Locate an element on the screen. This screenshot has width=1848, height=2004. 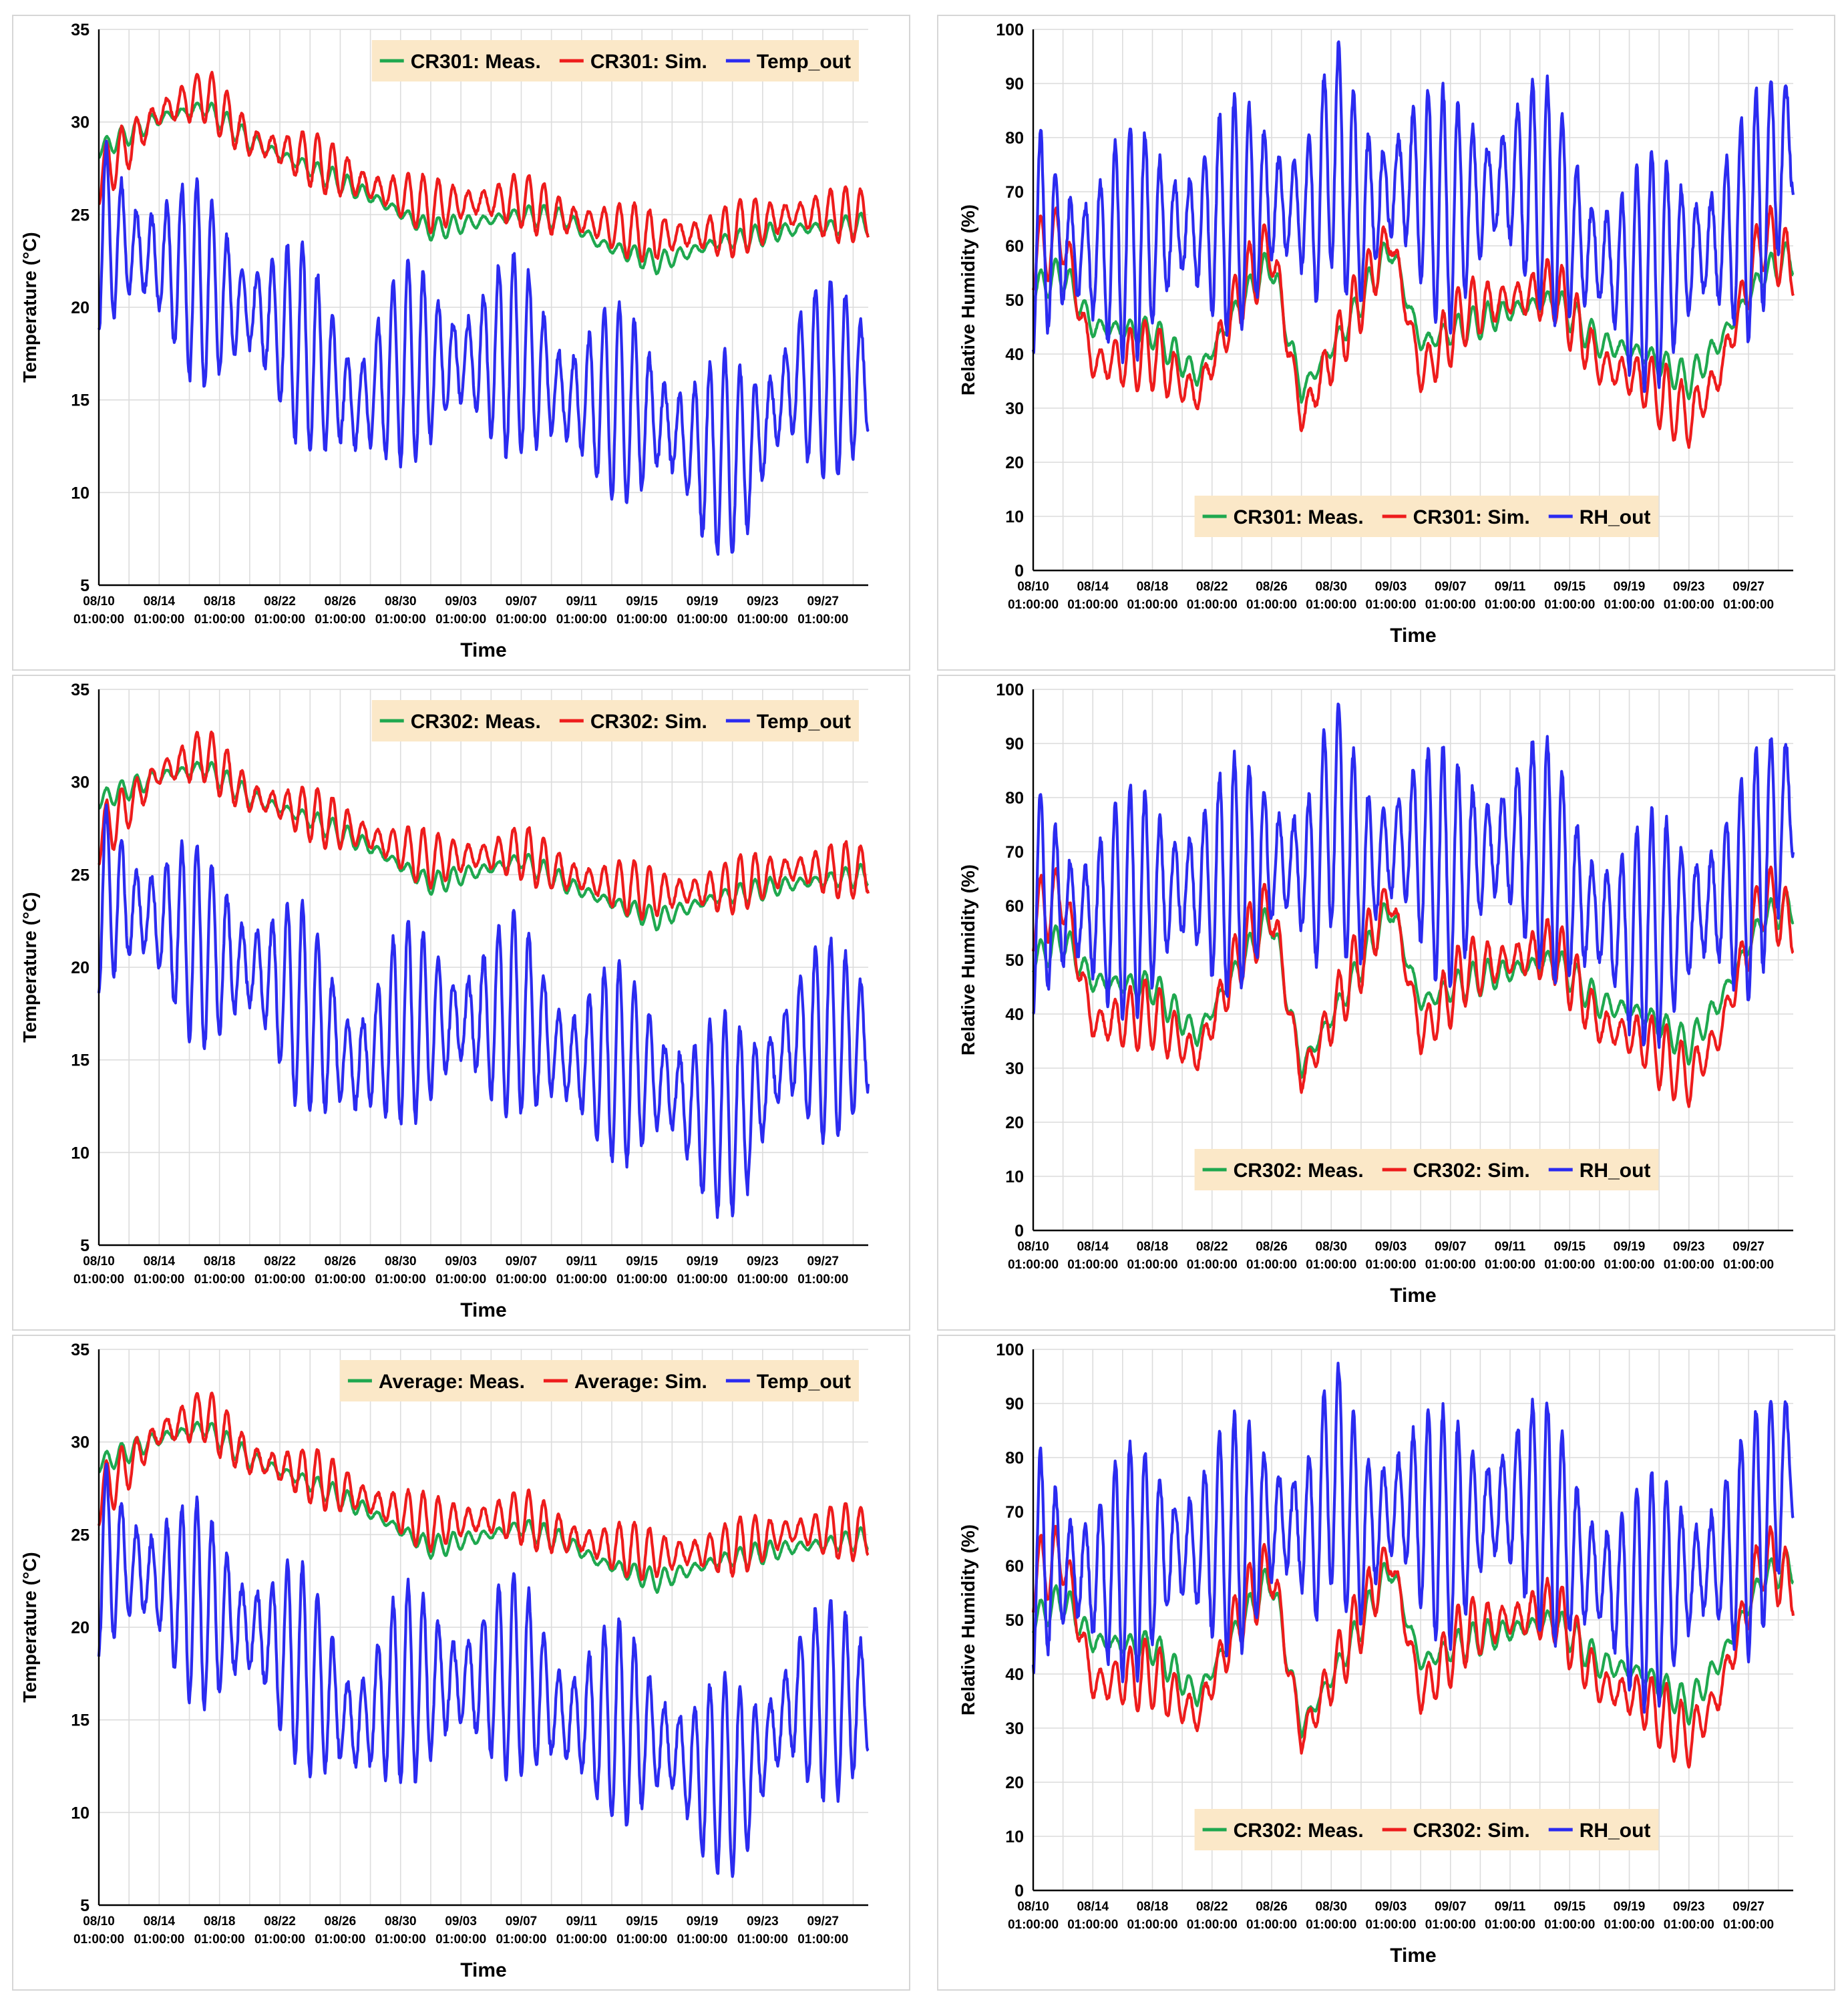
y-tick-label: 10 is located at coordinates (1015, 1837).